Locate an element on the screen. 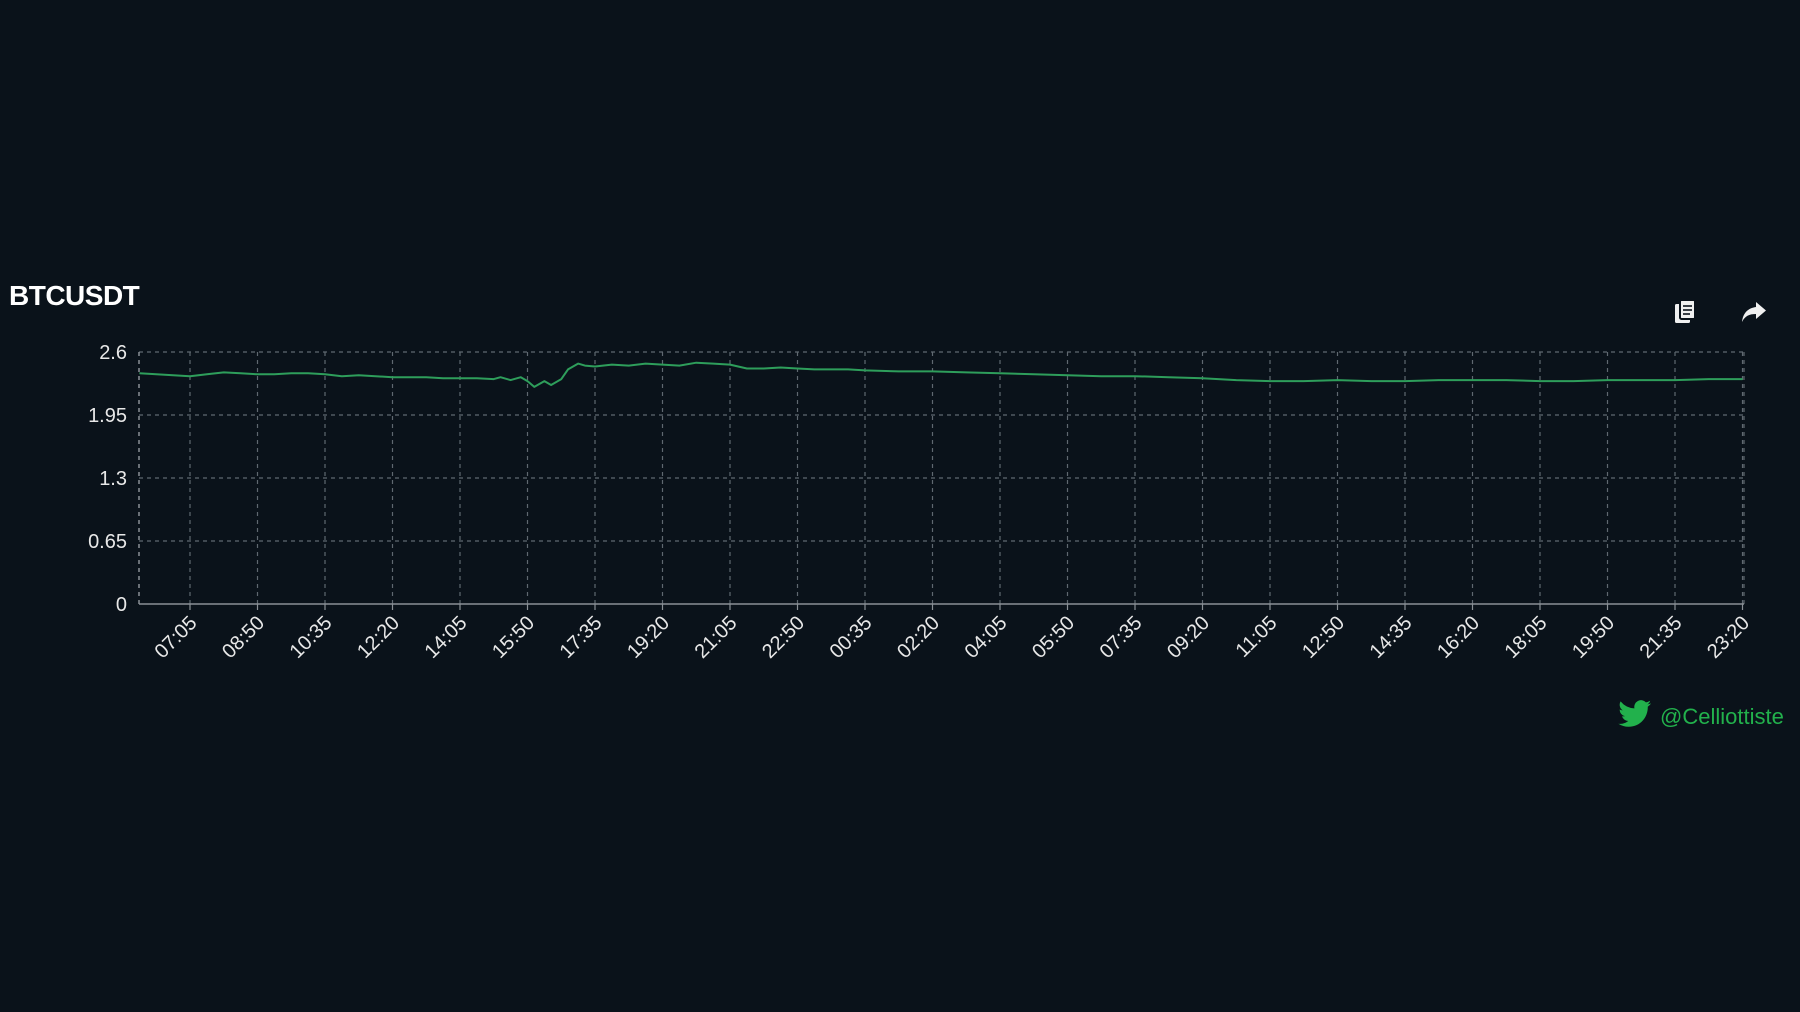 This screenshot has width=1800, height=1012. x-tick-label: 21:05 is located at coordinates (716, 637).